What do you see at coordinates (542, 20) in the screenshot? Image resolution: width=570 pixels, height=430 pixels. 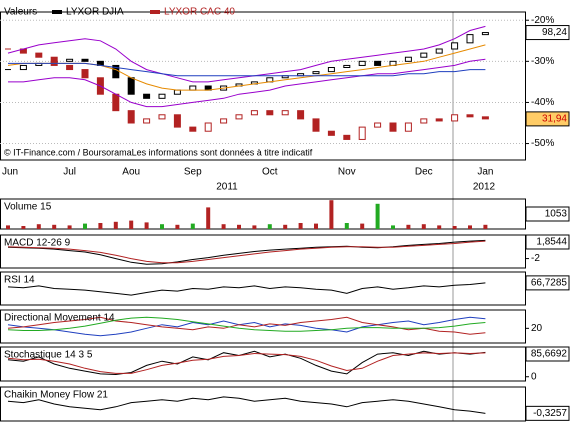 I see `y-tick-label: -20%` at bounding box center [542, 20].